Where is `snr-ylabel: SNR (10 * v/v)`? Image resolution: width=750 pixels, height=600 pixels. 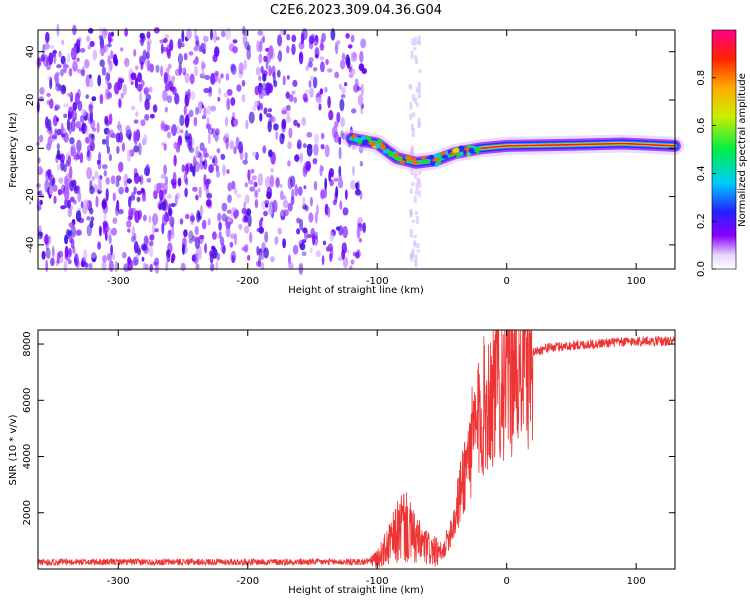
snr-ylabel: SNR (10 * v/v) is located at coordinates (13, 449).